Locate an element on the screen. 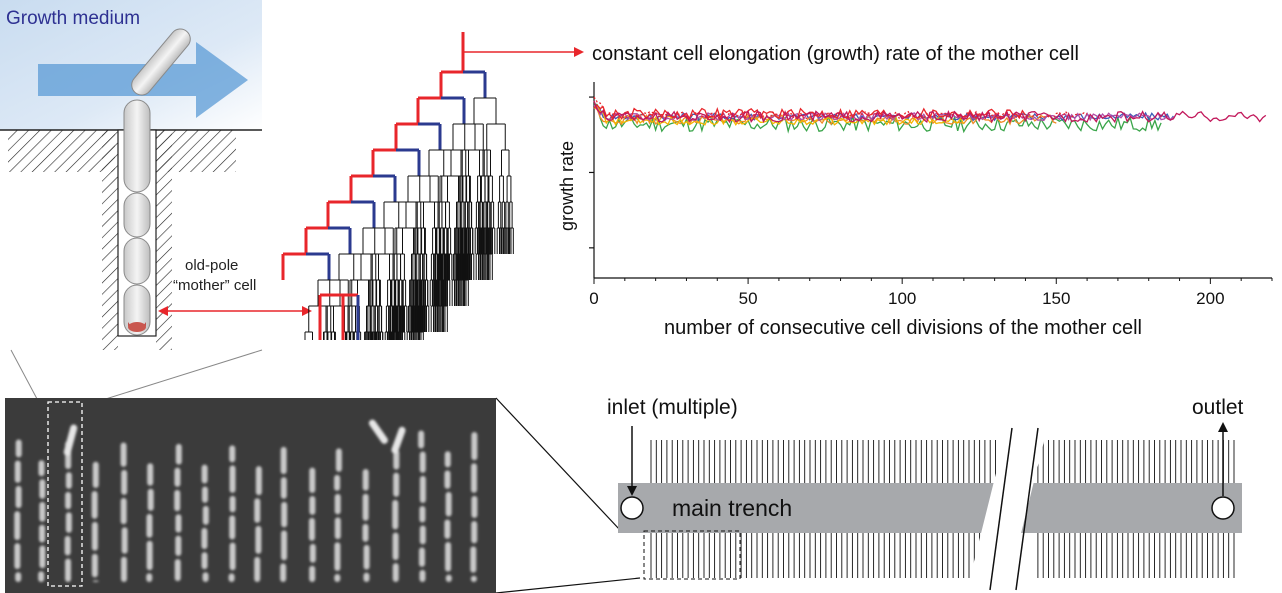 This screenshot has height=593, width=1282. x-tick-label: 100 is located at coordinates (902, 298).